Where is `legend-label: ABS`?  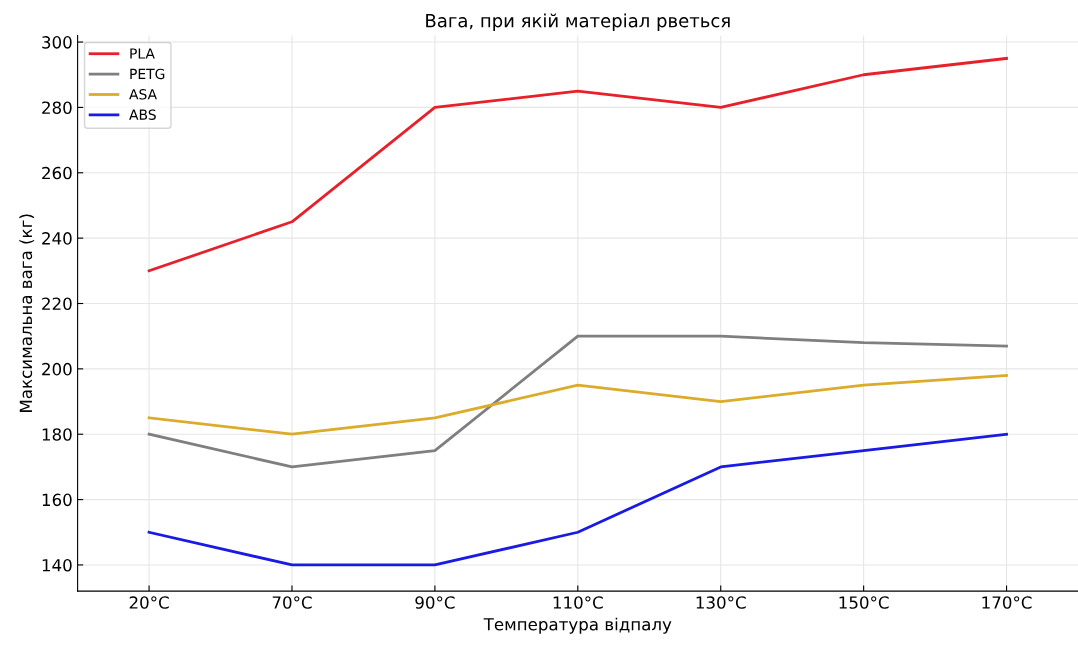 legend-label: ABS is located at coordinates (142, 114).